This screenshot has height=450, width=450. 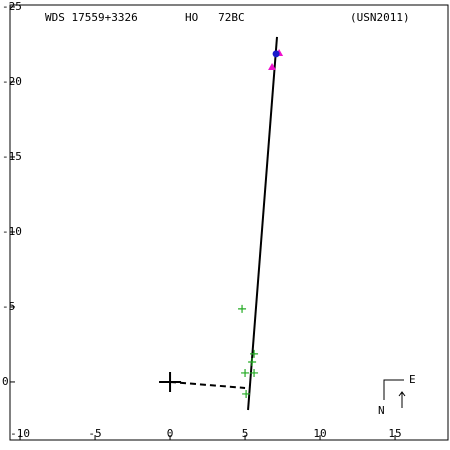 What do you see at coordinates (8, 306) in the screenshot?
I see `y-tick-label: -5` at bounding box center [8, 306].